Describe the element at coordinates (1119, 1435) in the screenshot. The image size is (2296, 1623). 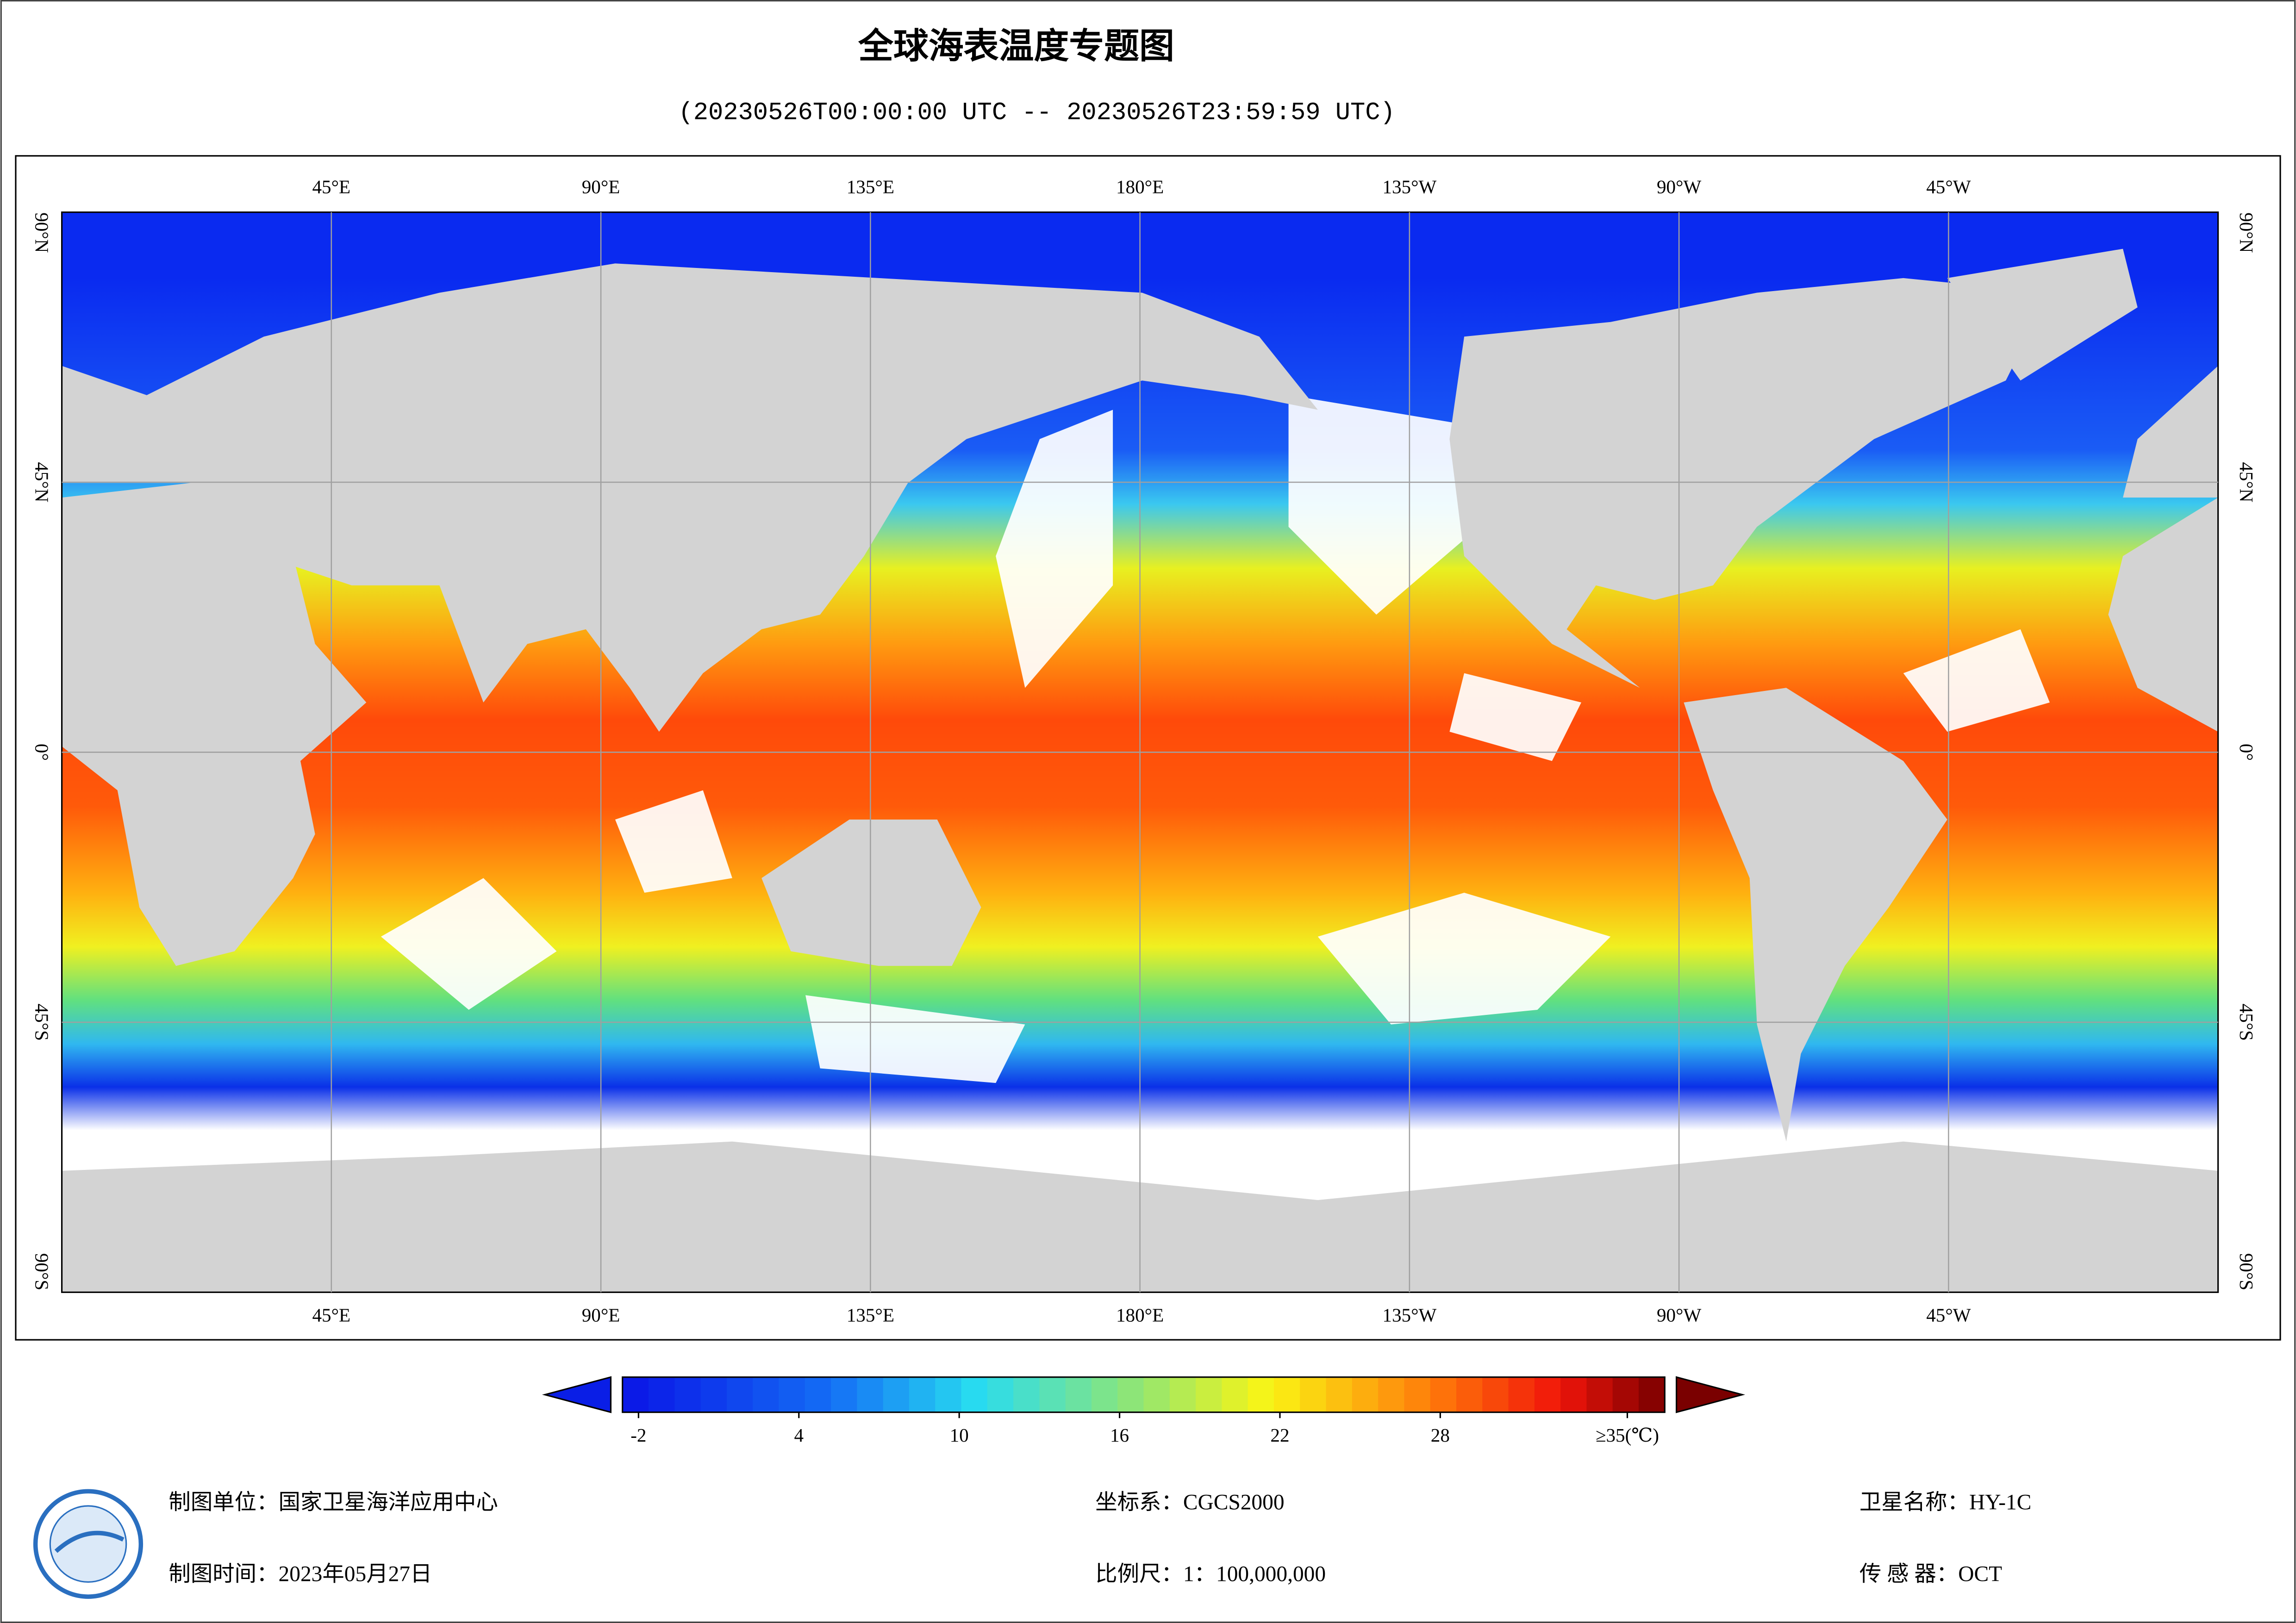
I see `colorbar-tick-label: 16` at that location.